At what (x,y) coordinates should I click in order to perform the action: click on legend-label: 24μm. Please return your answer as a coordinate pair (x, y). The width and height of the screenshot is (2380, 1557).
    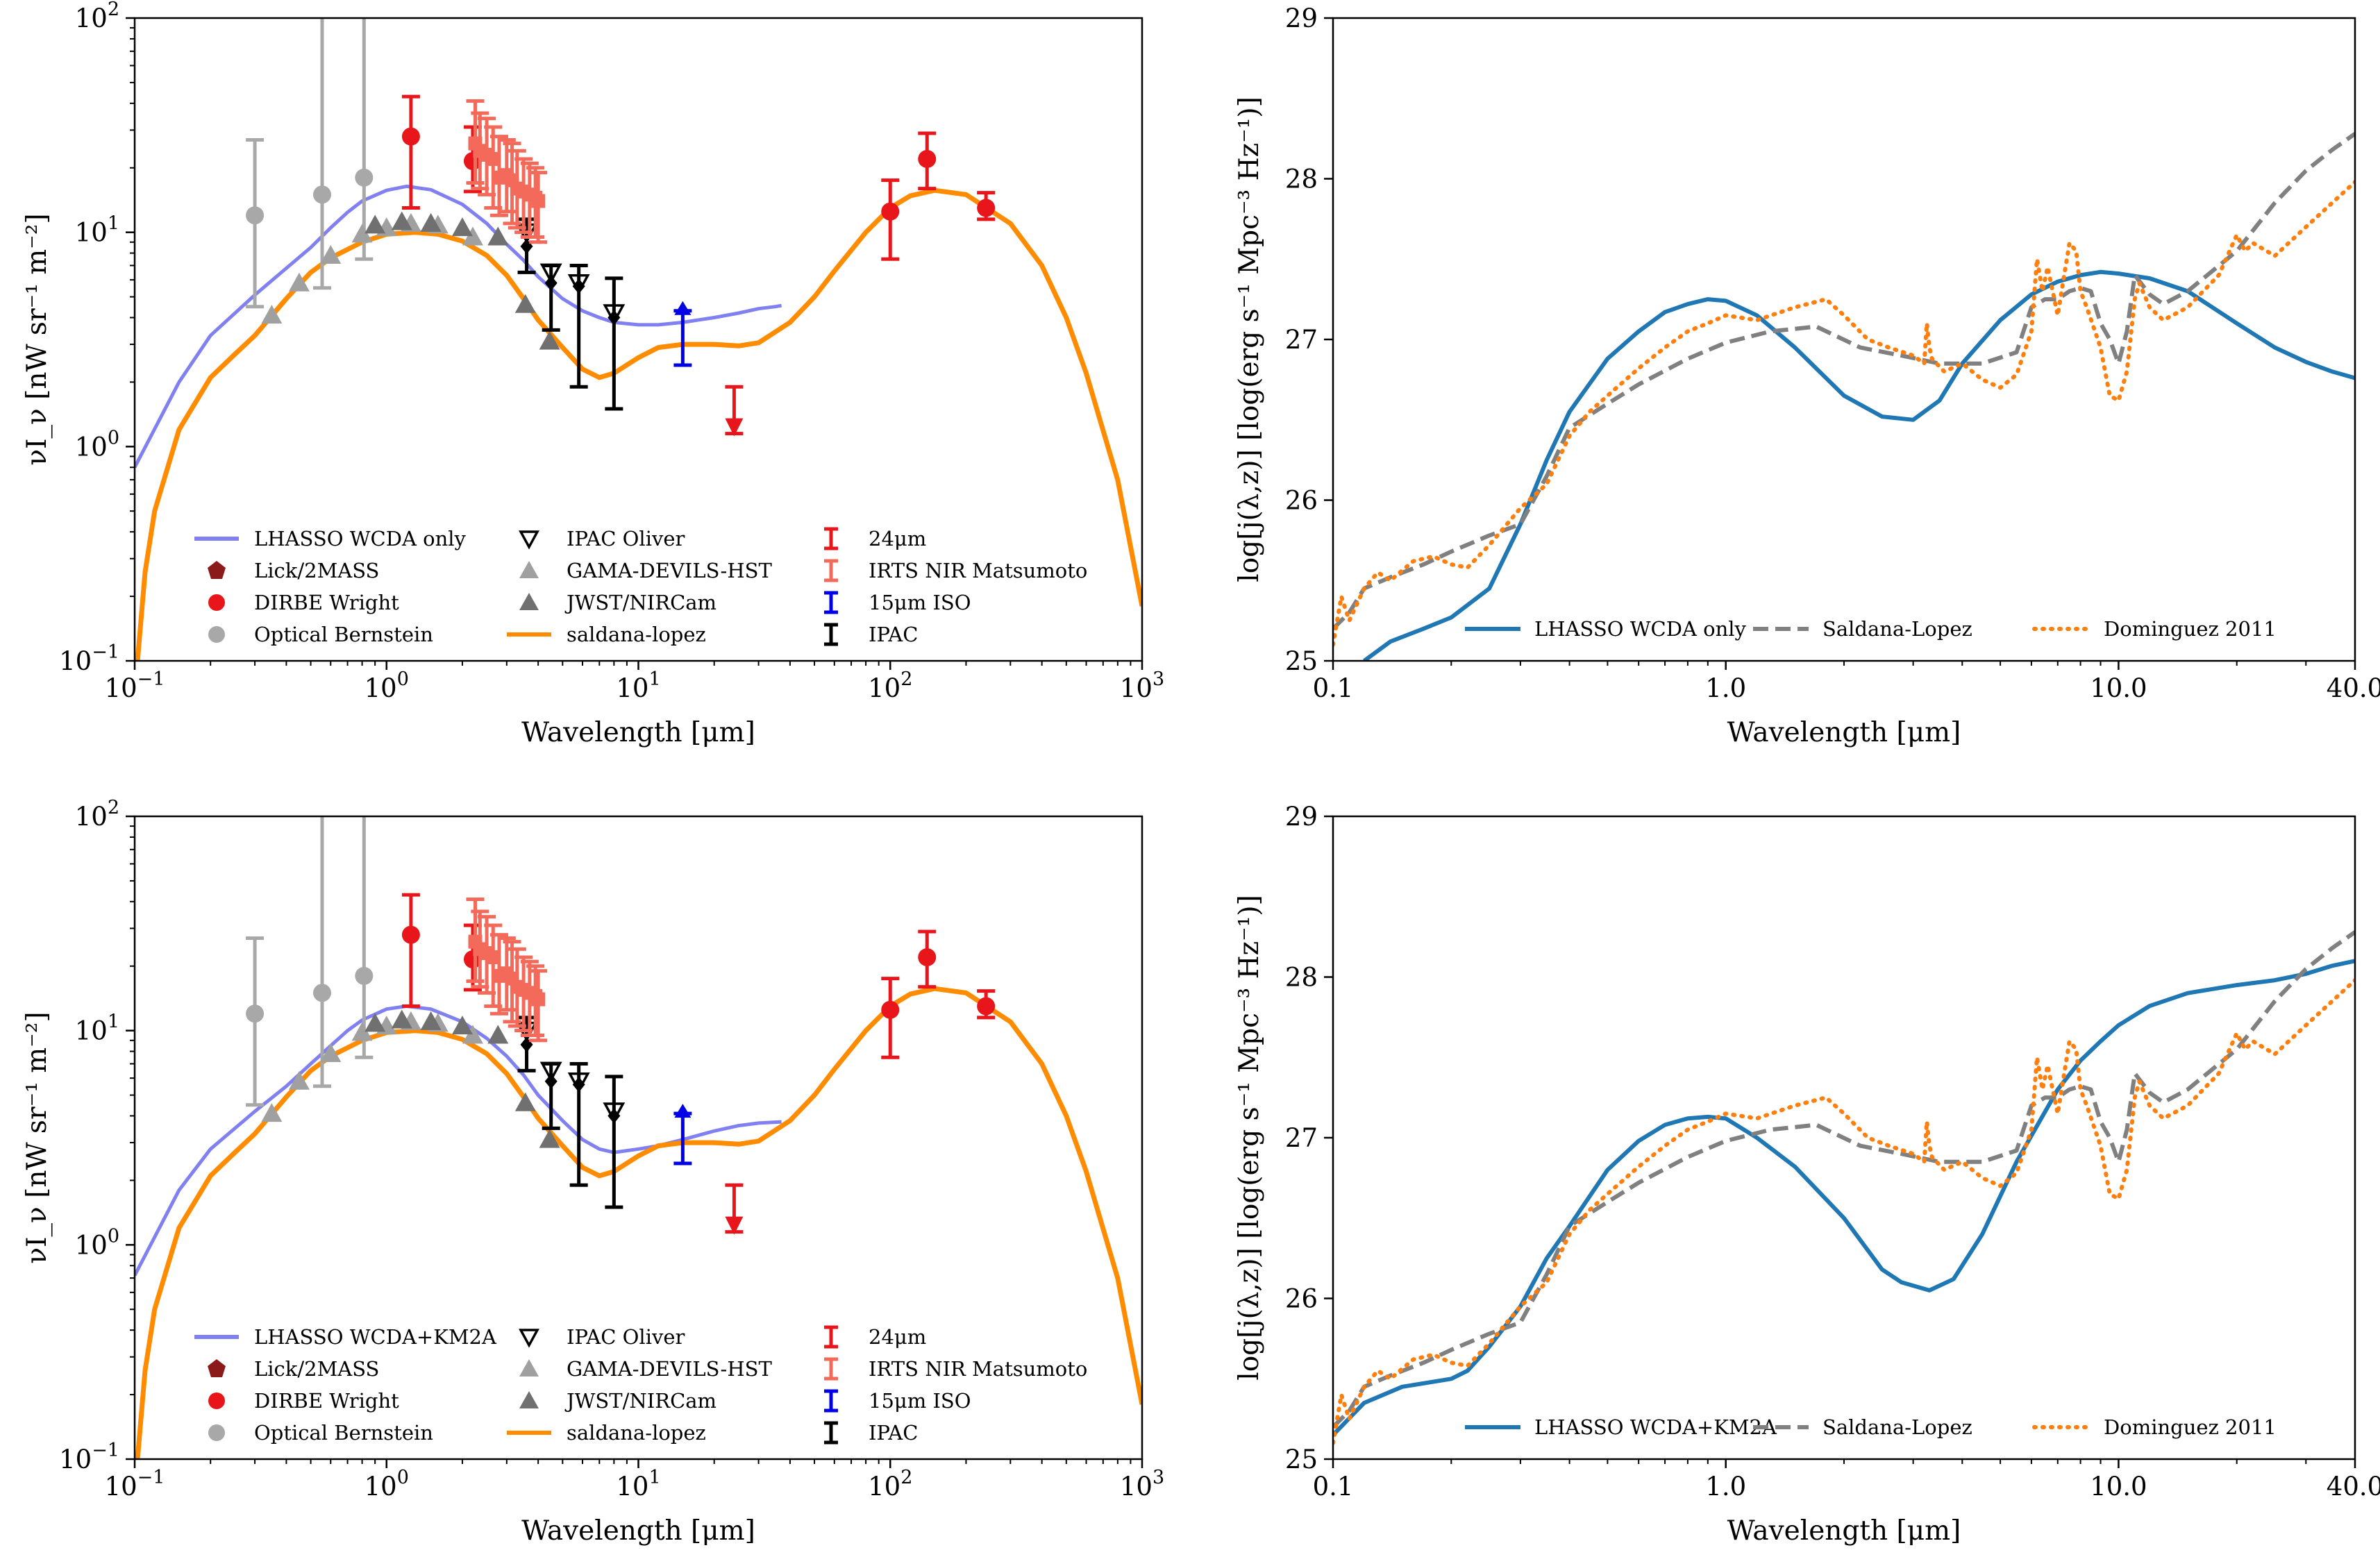
    Looking at the image, I should click on (897, 538).